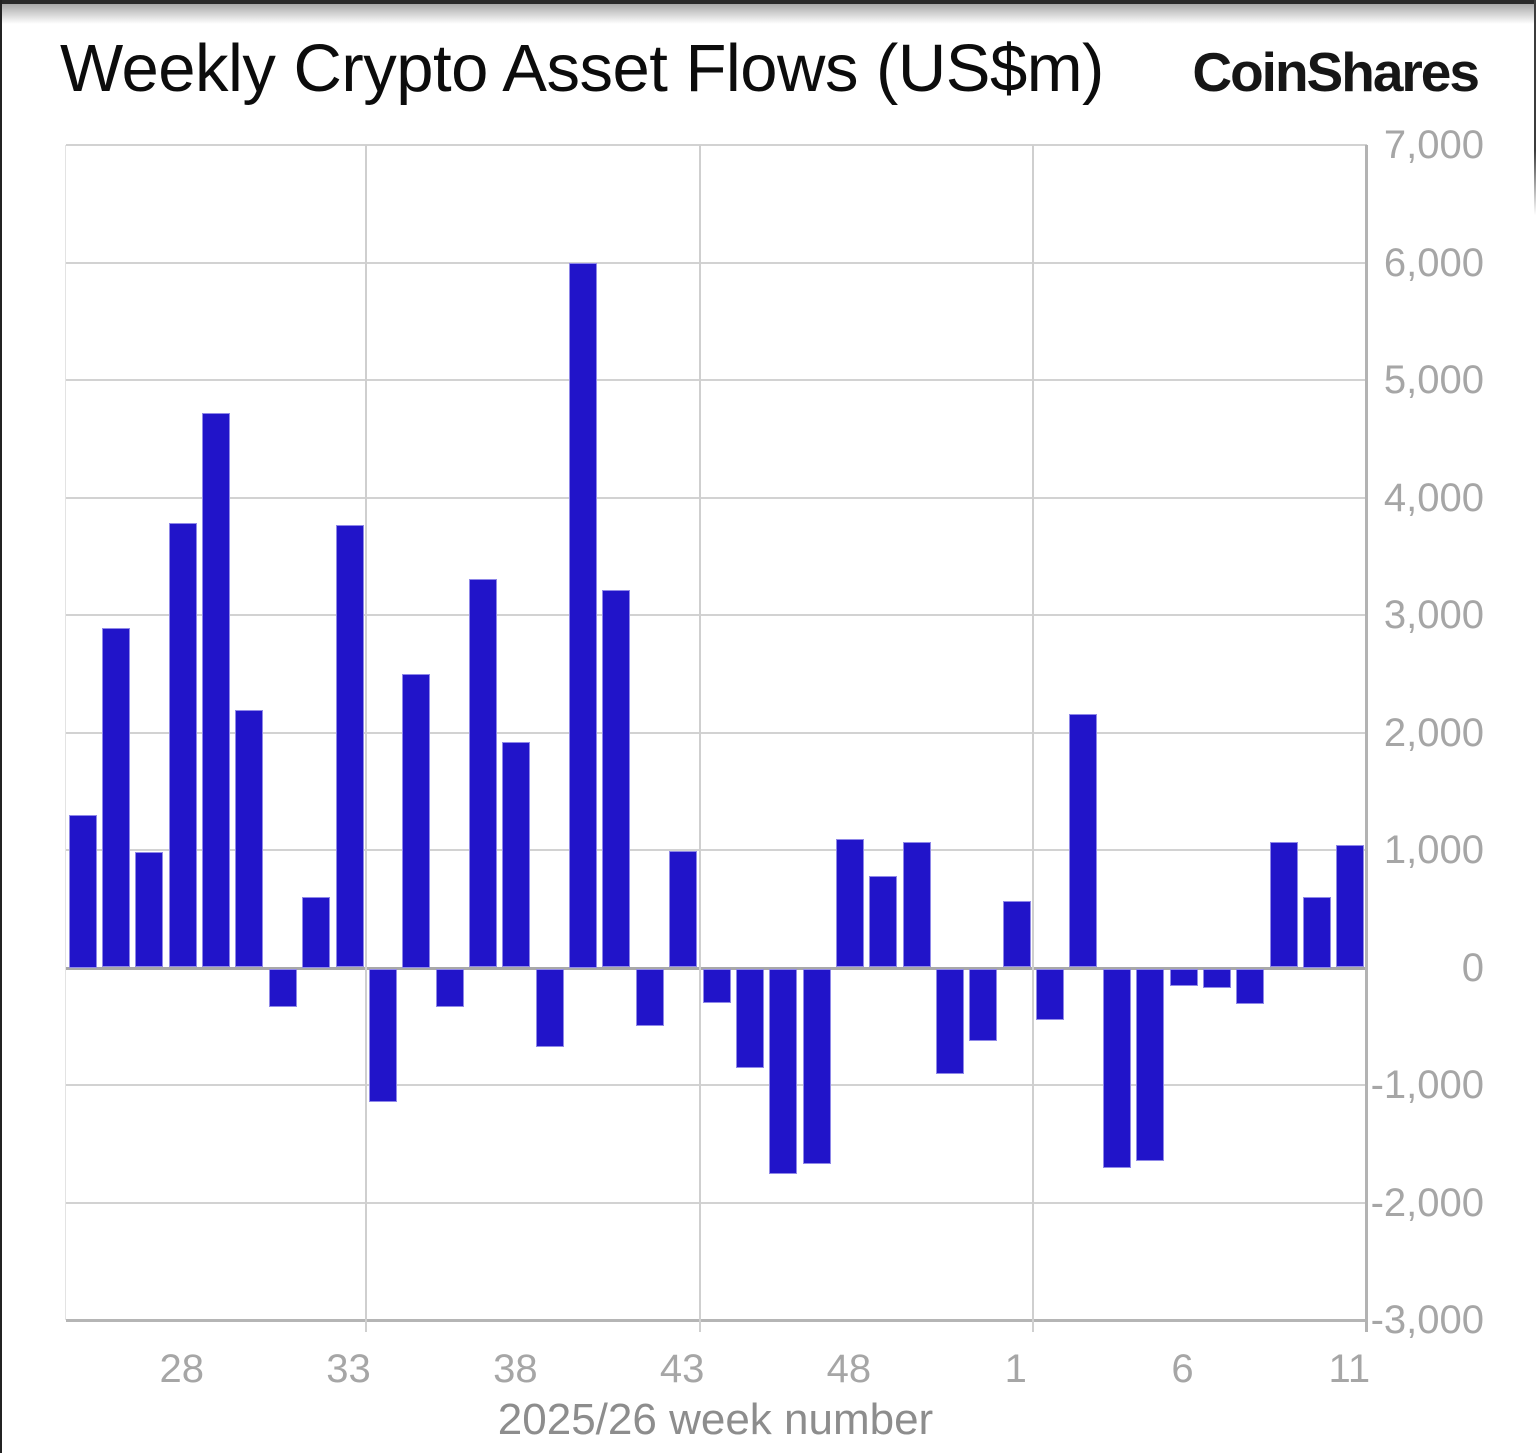 The image size is (1536, 1453). I want to click on window-right-edge, so click(1535, 107).